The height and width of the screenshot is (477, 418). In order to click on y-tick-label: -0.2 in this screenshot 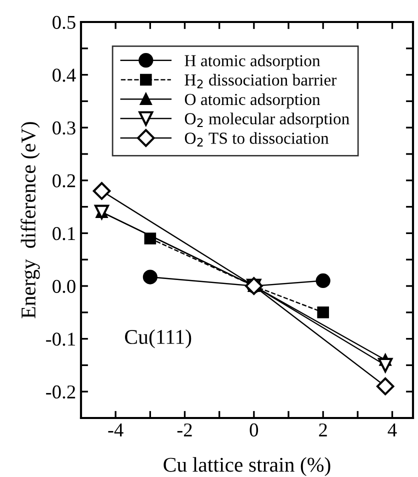, I will do `click(61, 392)`.